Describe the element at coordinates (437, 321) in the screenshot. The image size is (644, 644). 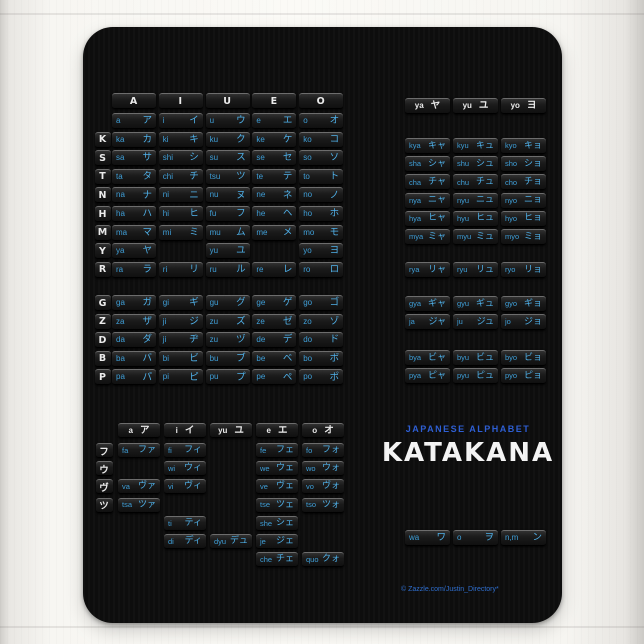
I see `kana-glyph: ジャ` at that location.